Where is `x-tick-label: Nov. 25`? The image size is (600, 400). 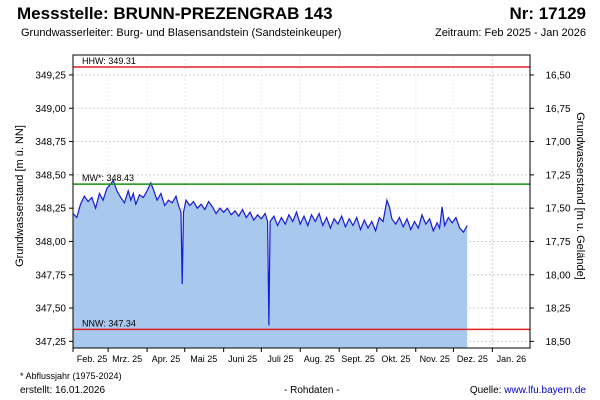
x-tick-label: Nov. 25 is located at coordinates (435, 359).